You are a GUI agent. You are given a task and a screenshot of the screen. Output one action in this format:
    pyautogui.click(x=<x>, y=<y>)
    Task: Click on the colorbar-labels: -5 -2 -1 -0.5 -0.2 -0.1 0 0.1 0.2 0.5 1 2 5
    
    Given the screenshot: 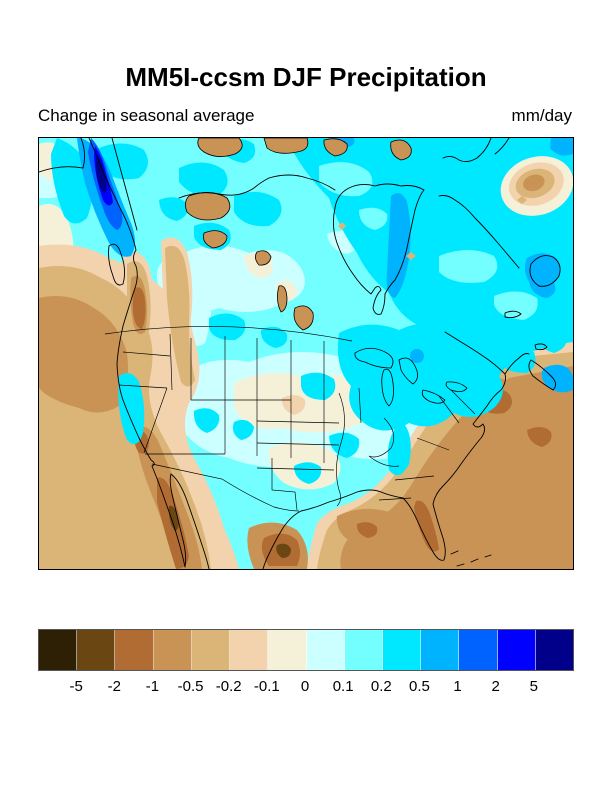 What is the action you would take?
    pyautogui.click(x=305, y=688)
    